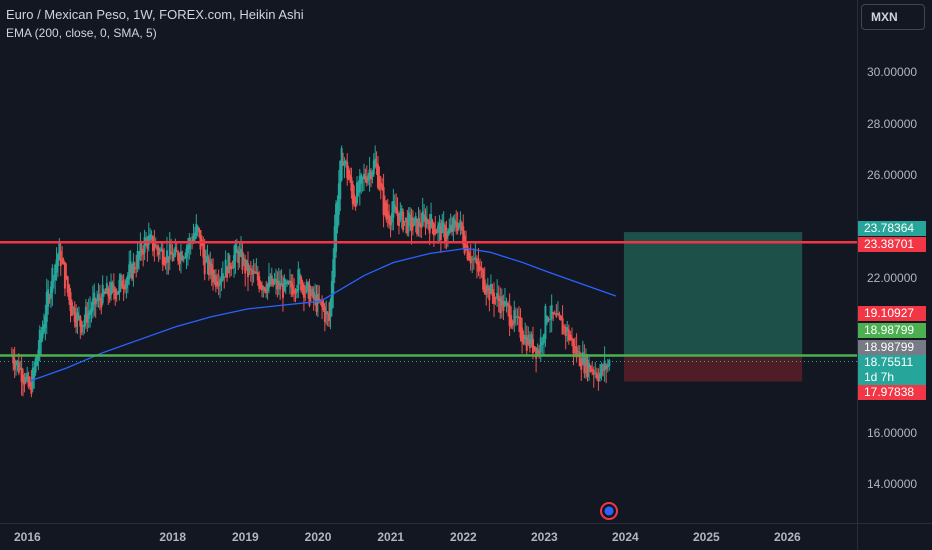 Image resolution: width=932 pixels, height=550 pixels. I want to click on resistance-price-badge: 23.38701, so click(892, 244).